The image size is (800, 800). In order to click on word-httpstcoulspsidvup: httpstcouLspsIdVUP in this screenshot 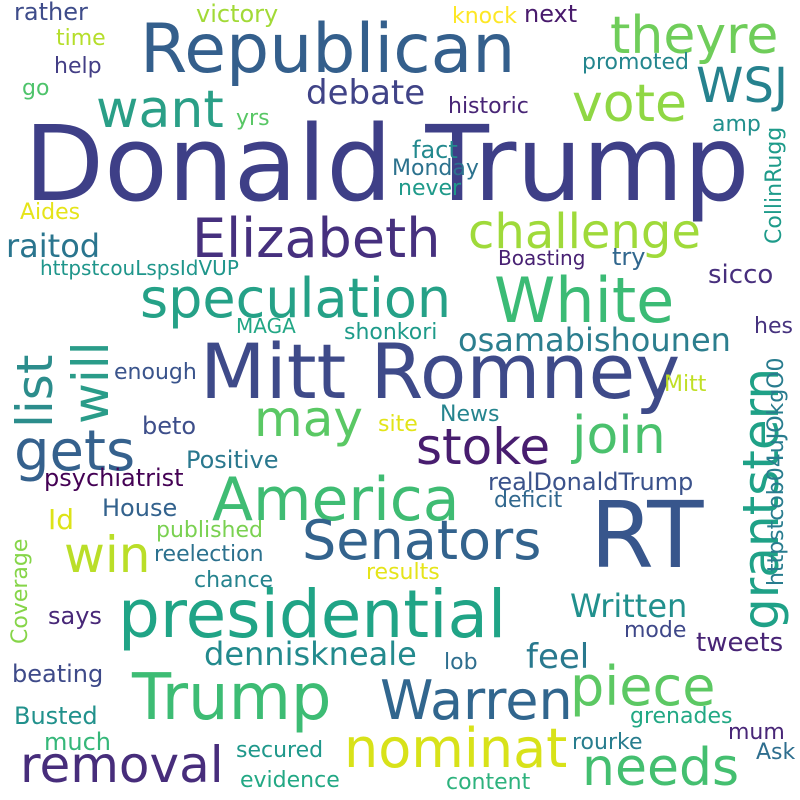, I will do `click(139, 268)`.